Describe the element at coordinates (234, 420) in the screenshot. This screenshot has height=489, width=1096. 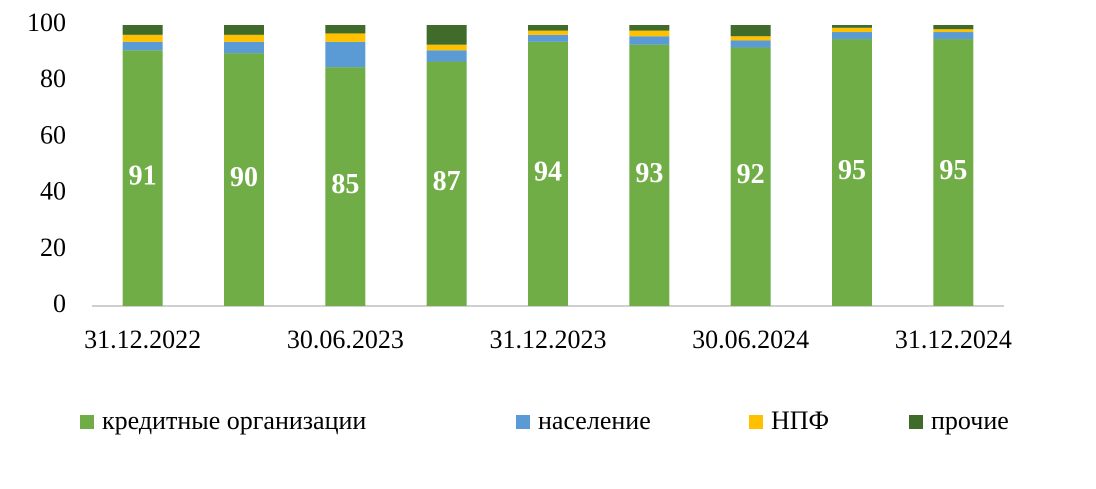
I see `legend-label: кредитные организации` at that location.